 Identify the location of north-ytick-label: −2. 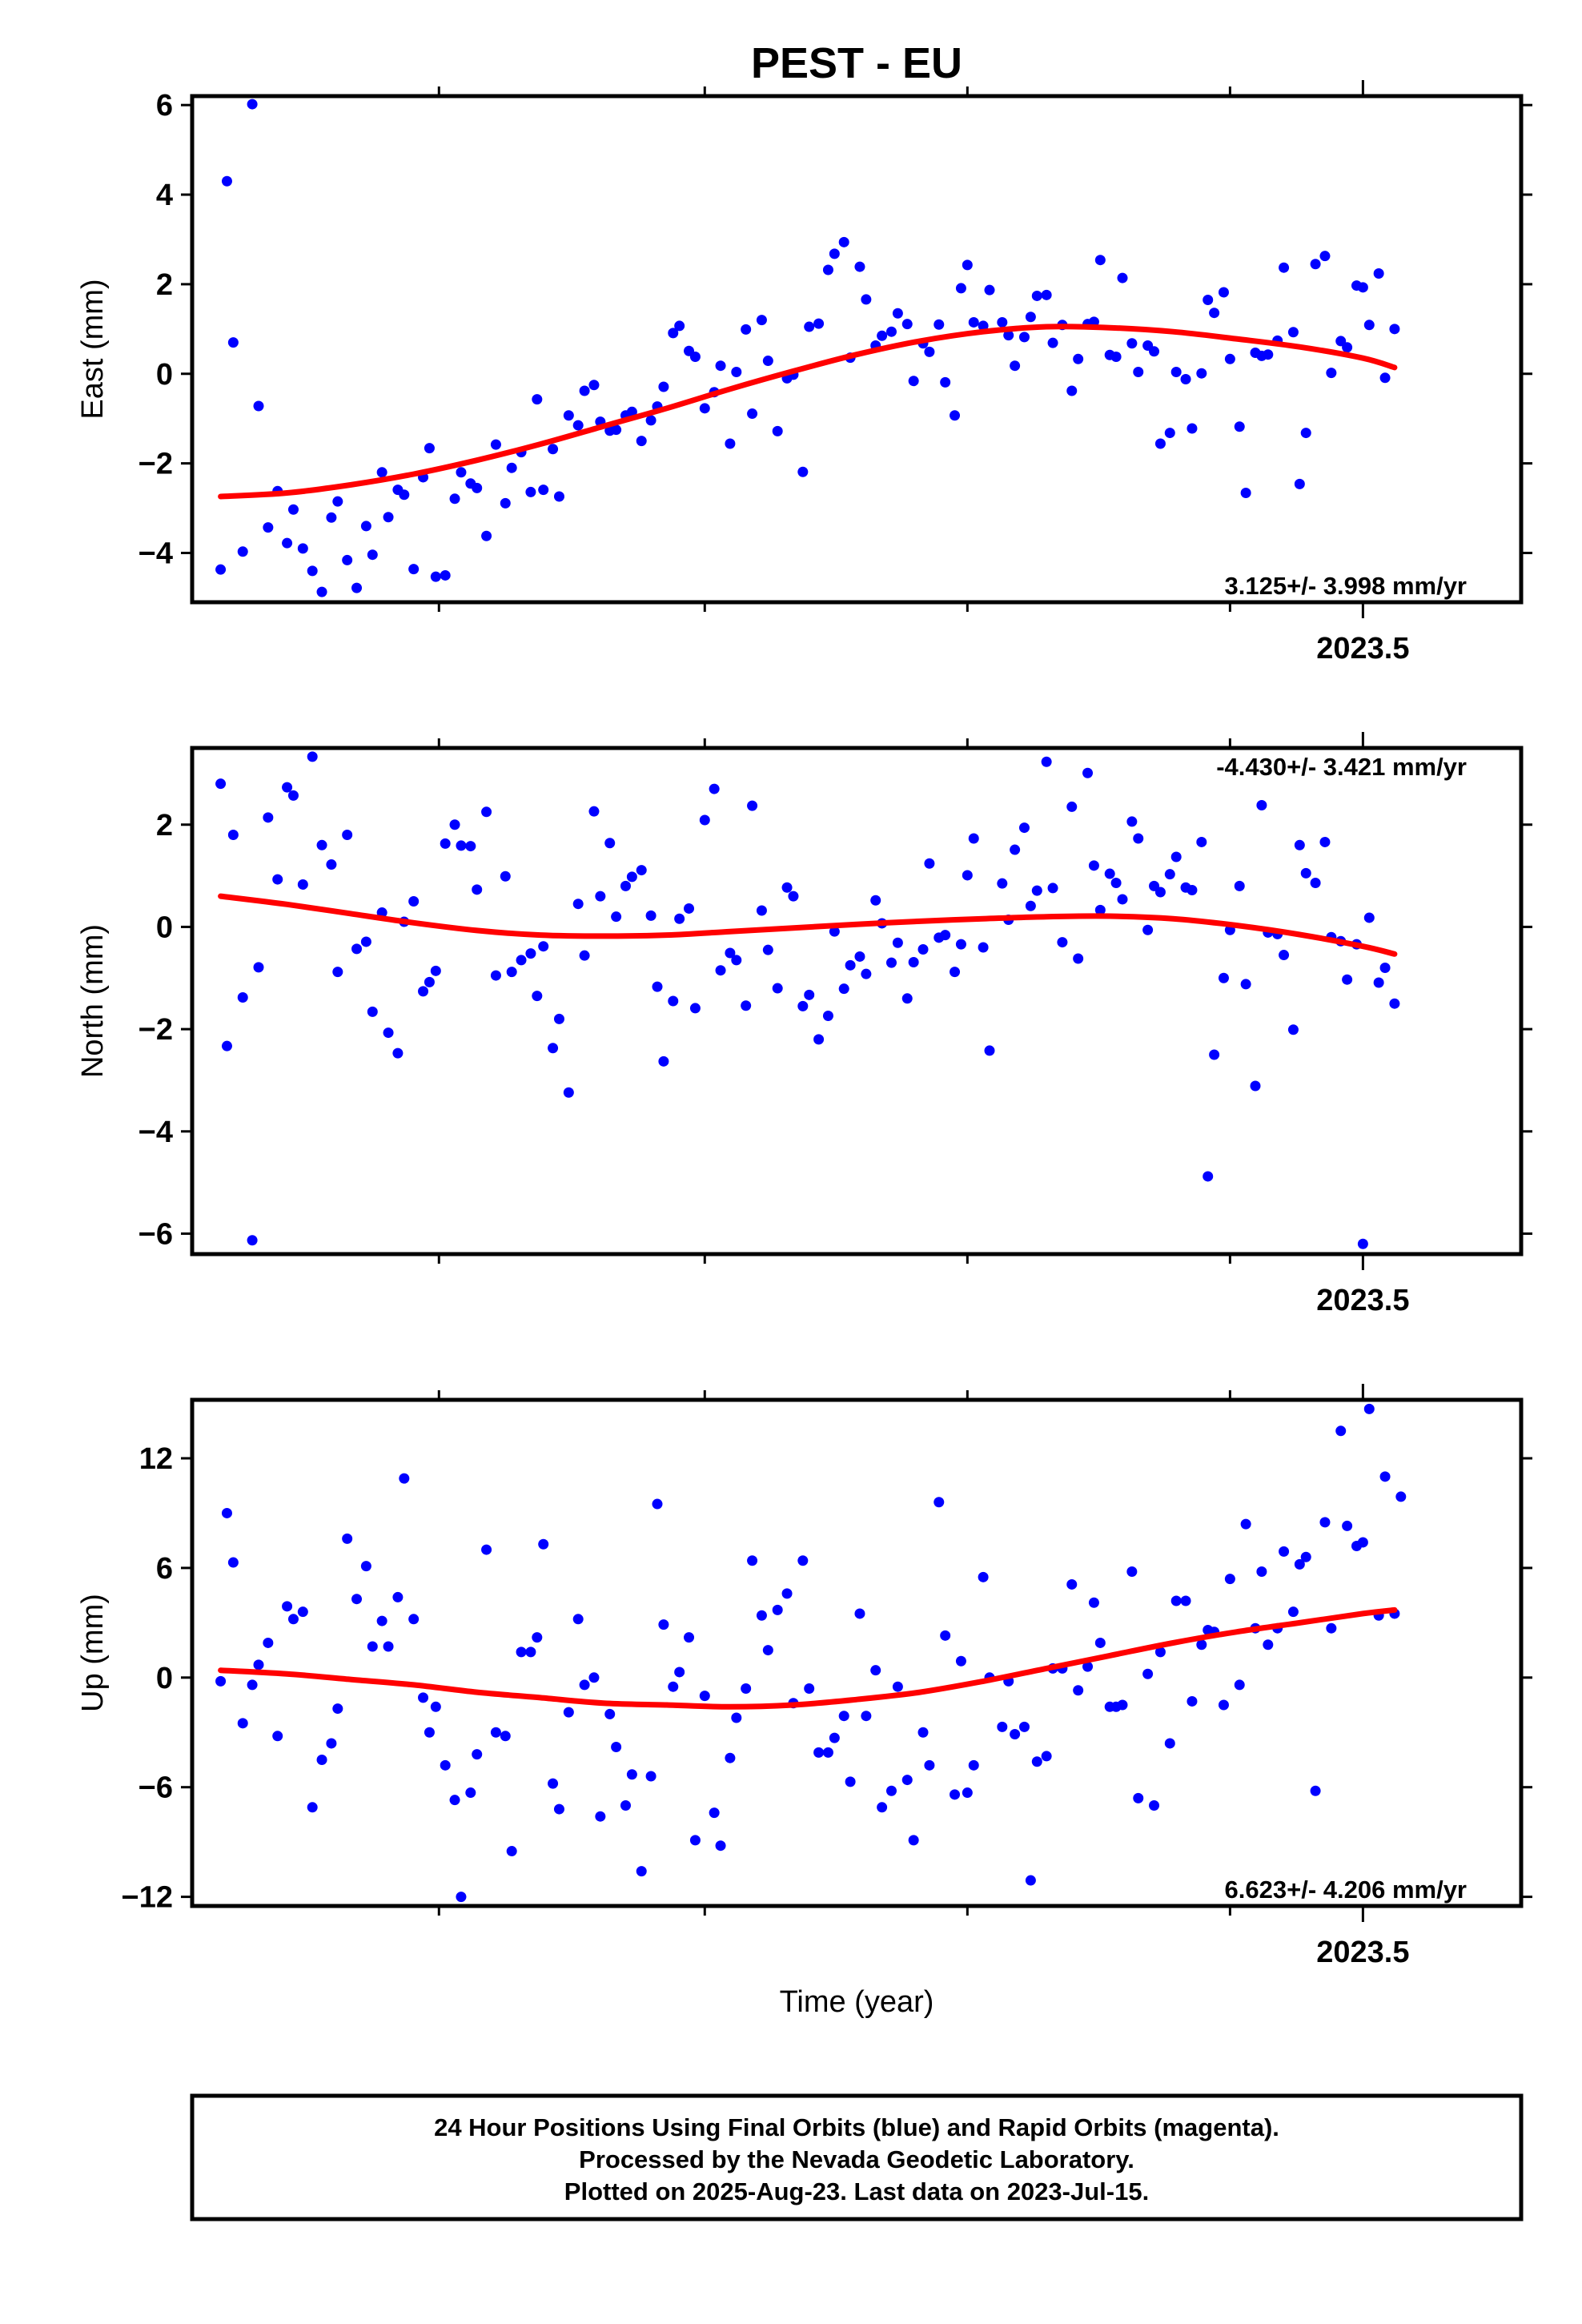
(156, 1030).